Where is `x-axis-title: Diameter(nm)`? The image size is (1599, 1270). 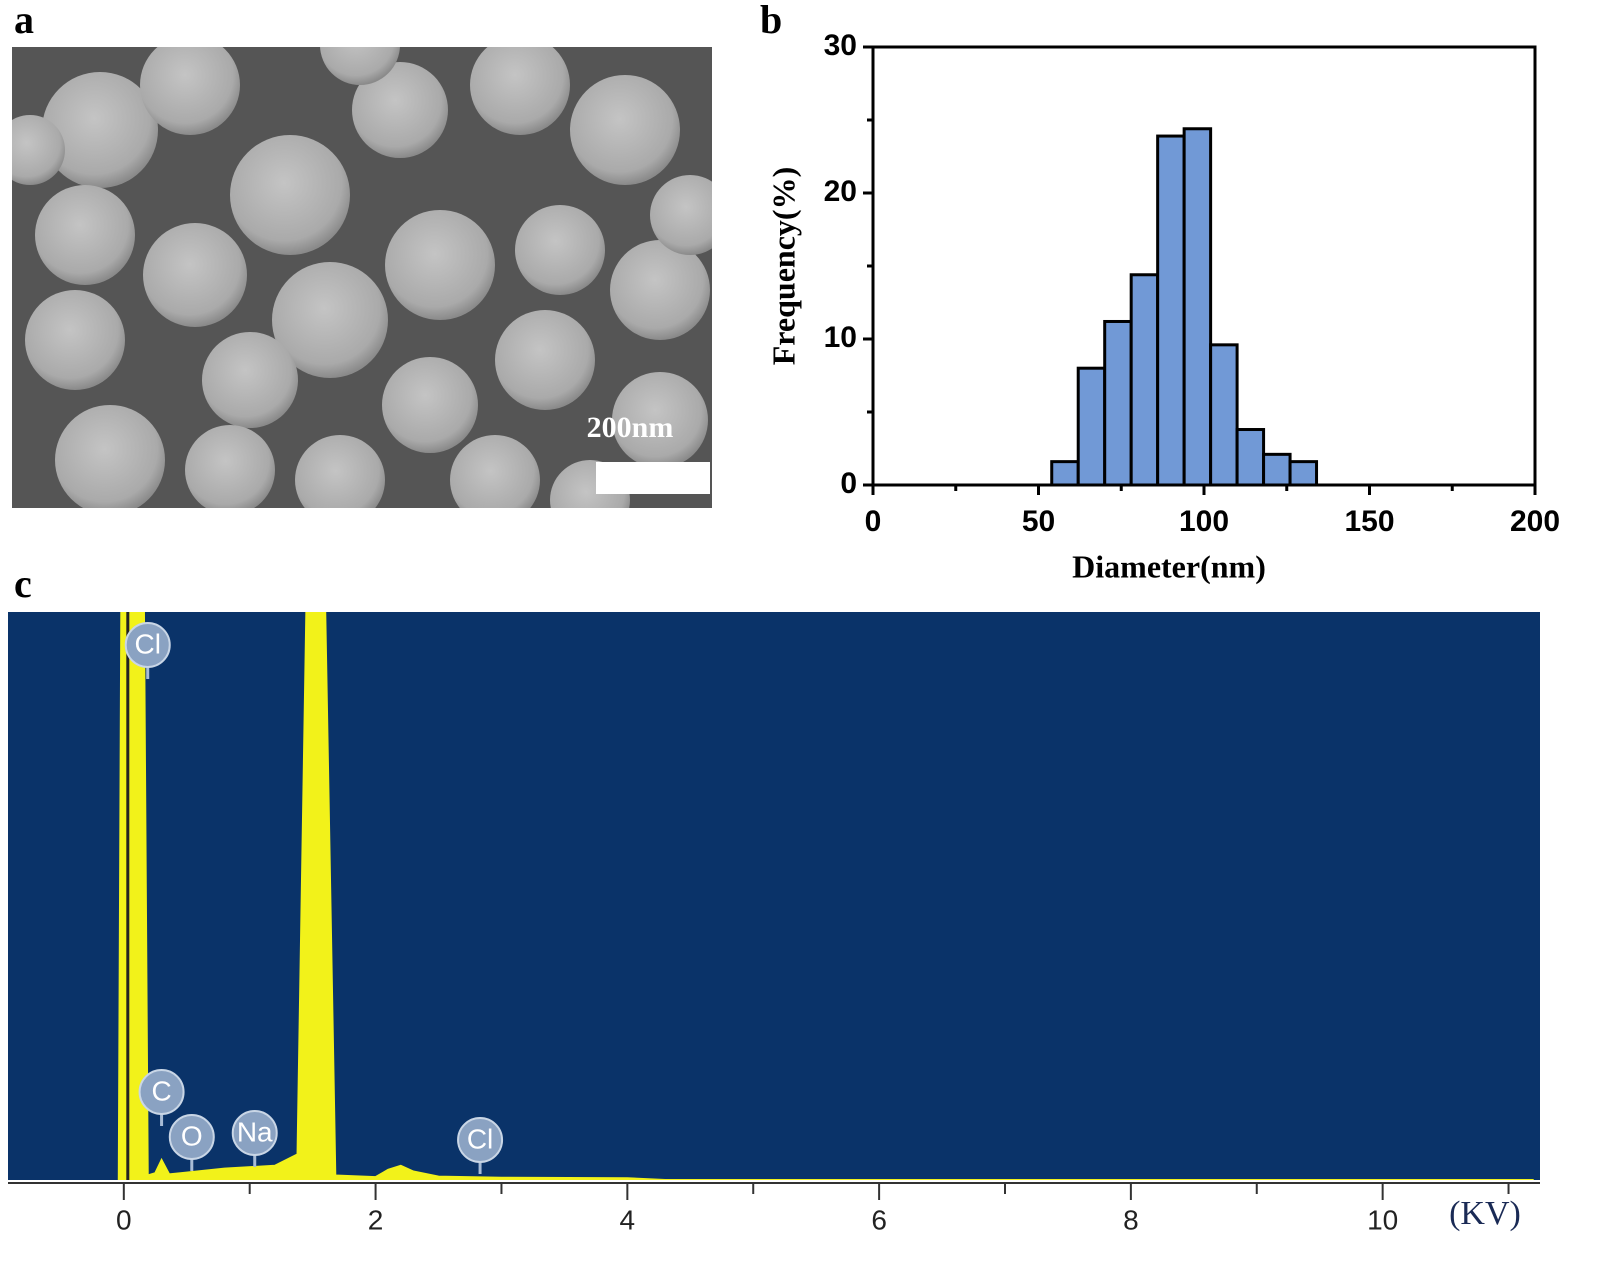 x-axis-title: Diameter(nm) is located at coordinates (1169, 566).